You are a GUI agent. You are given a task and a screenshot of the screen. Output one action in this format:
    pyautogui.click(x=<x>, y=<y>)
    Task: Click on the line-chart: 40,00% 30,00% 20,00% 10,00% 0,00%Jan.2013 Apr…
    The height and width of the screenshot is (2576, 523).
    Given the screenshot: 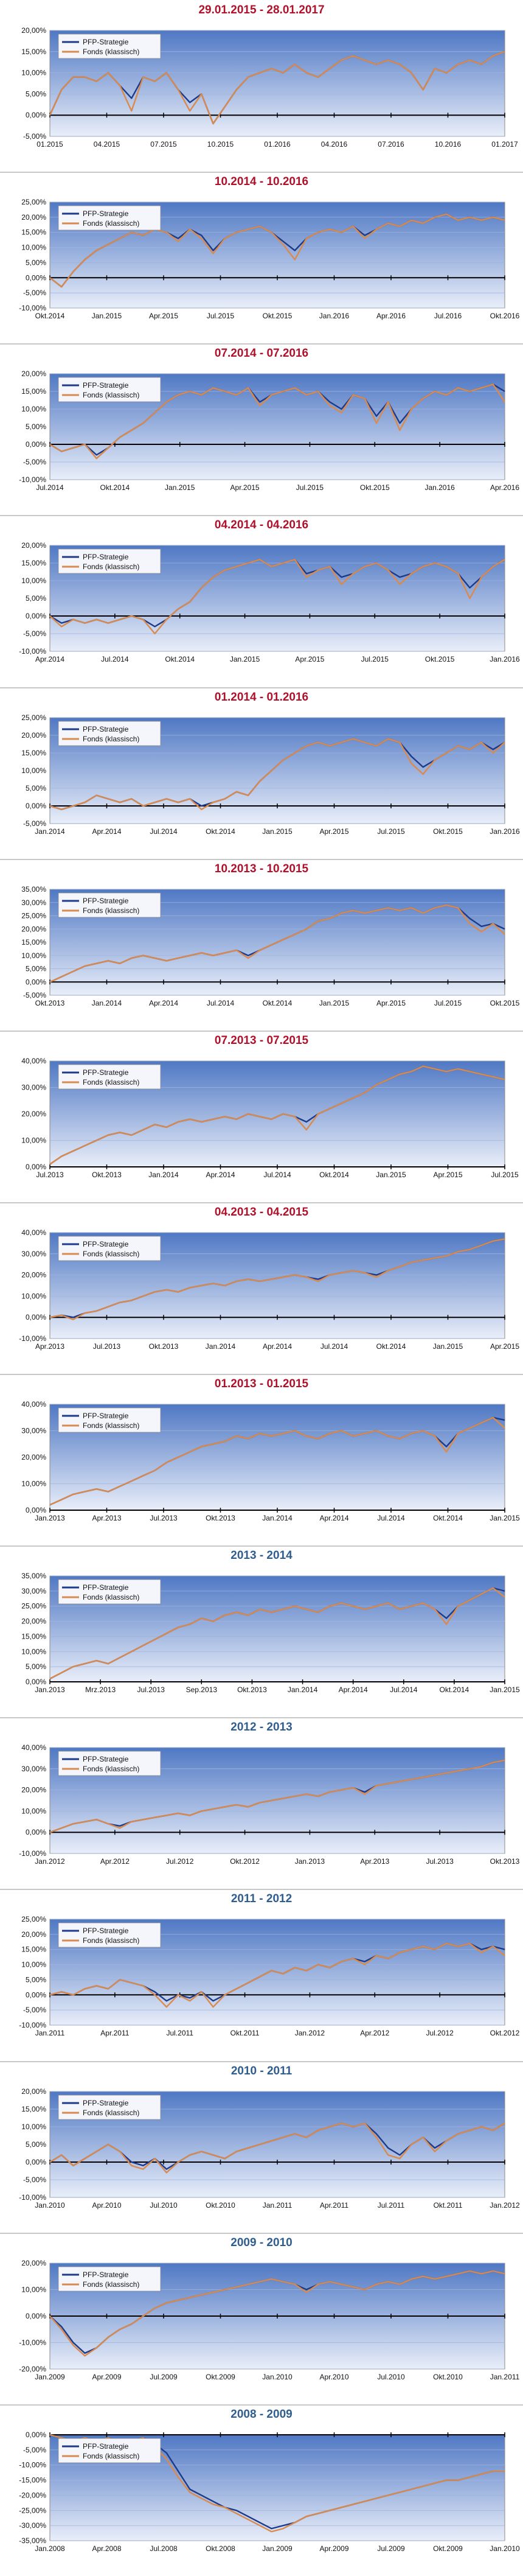 What is the action you would take?
    pyautogui.click(x=270, y=1461)
    